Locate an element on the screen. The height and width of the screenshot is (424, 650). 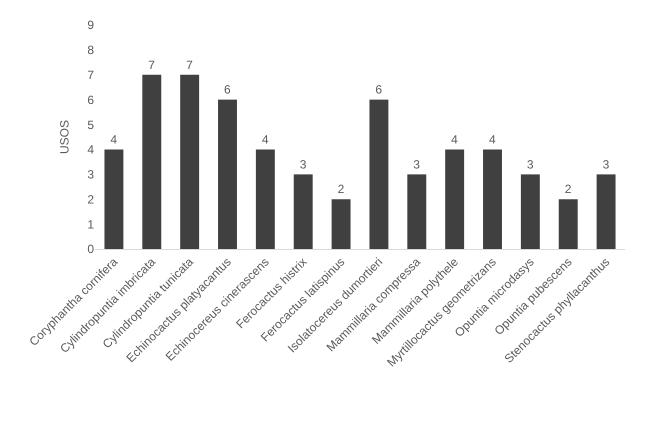
y-tick-label: 7 is located at coordinates (90, 75).